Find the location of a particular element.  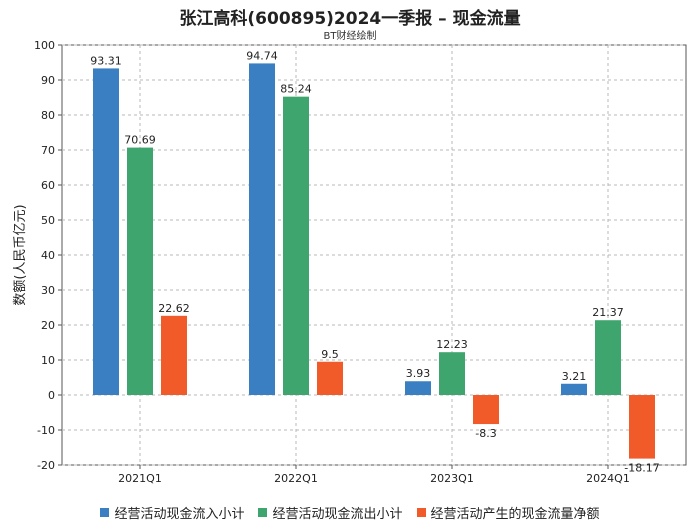

y-tick-label: 50 is located at coordinates (48, 220).